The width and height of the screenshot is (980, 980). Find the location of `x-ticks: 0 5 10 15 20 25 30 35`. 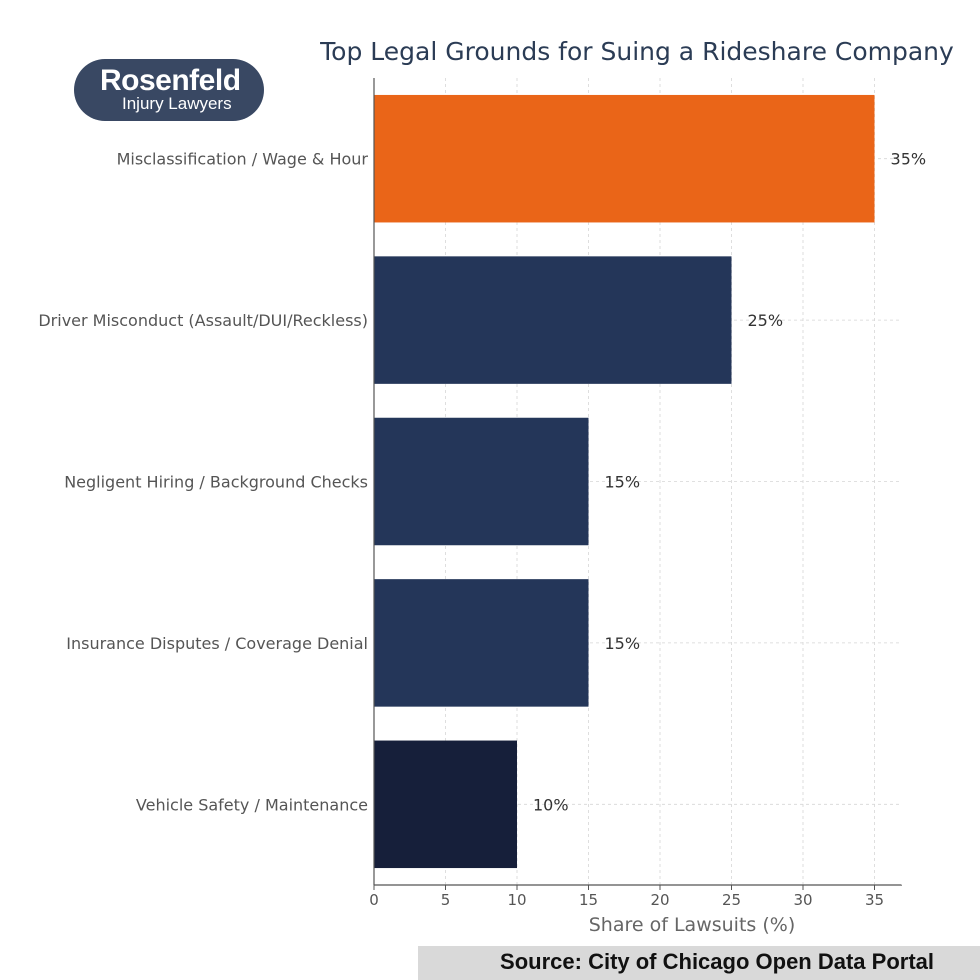

x-ticks: 0 5 10 15 20 25 30 35 is located at coordinates (626, 897).